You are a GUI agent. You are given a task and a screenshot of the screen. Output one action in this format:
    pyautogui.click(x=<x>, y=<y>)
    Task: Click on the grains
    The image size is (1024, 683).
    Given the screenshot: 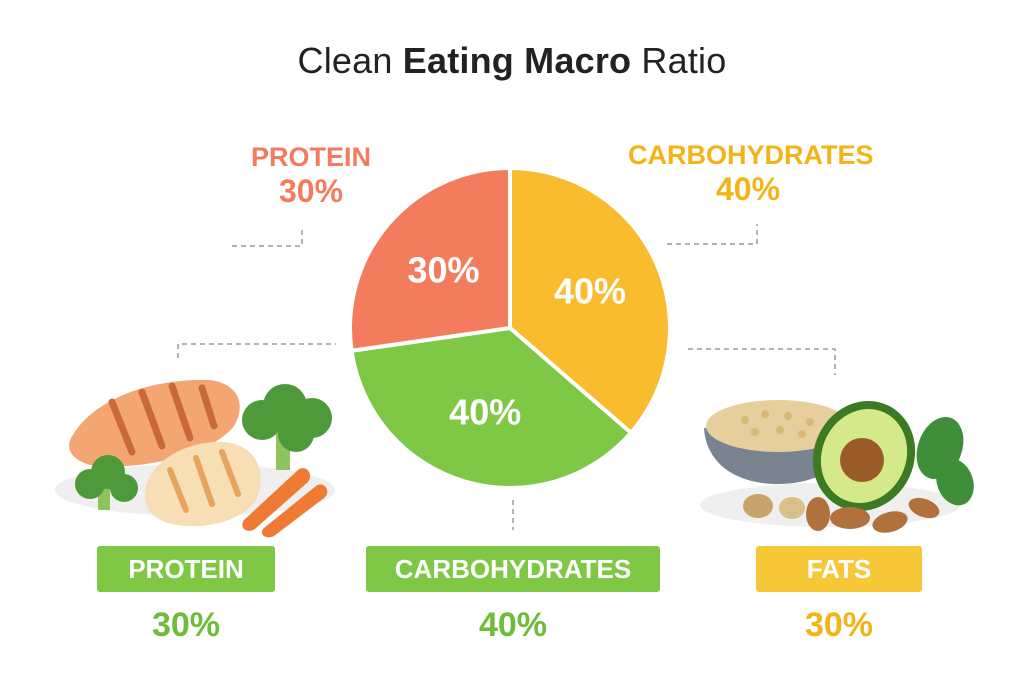 What is the action you would take?
    pyautogui.click(x=778, y=426)
    